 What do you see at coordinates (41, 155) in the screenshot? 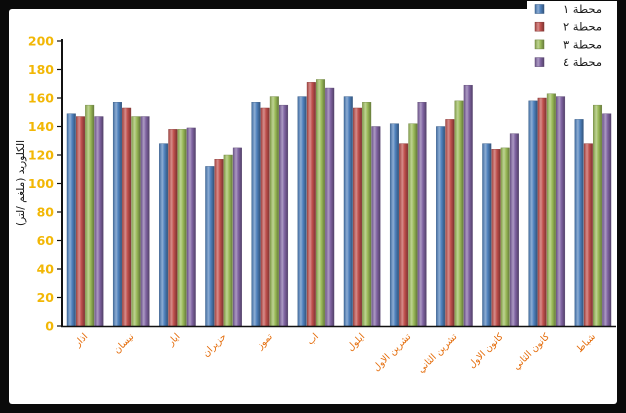
I see `y-tick-label: 120` at bounding box center [41, 155].